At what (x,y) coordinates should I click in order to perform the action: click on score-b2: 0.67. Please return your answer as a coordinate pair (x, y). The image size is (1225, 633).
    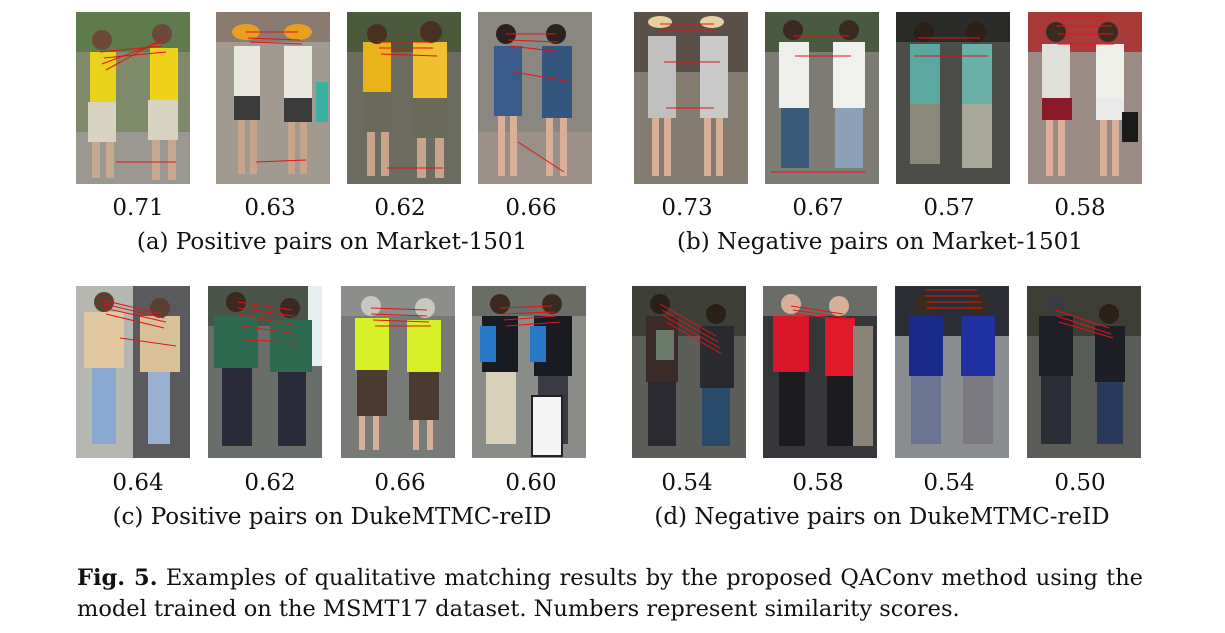
    Looking at the image, I should click on (818, 208).